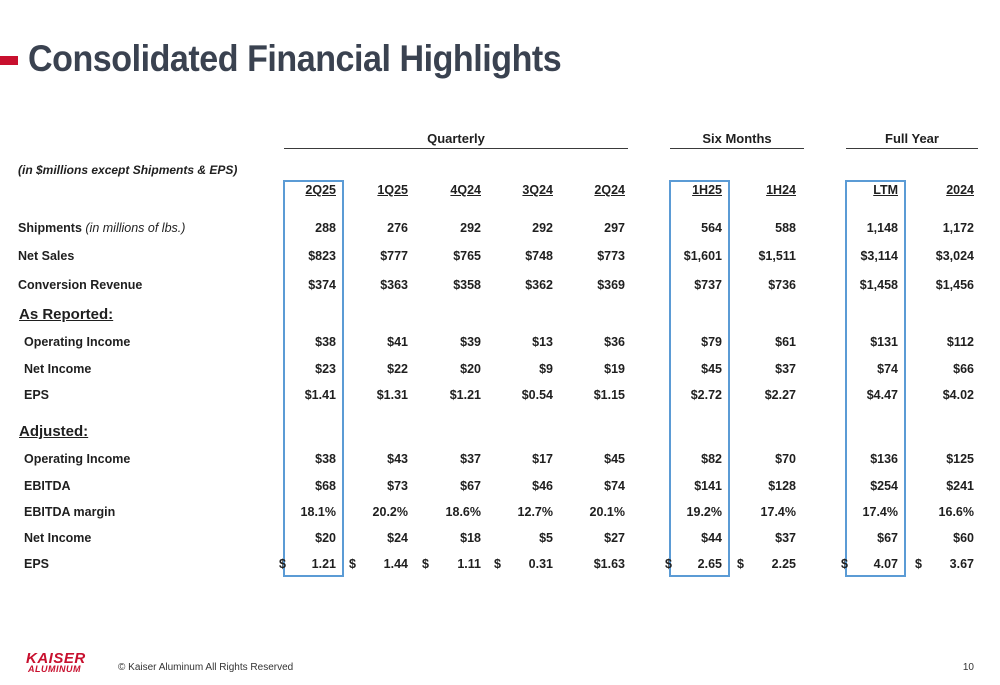 The width and height of the screenshot is (1000, 685). Describe the element at coordinates (80, 285) in the screenshot. I see `row-label-conversion-revenue: Conversion Revenue` at that location.